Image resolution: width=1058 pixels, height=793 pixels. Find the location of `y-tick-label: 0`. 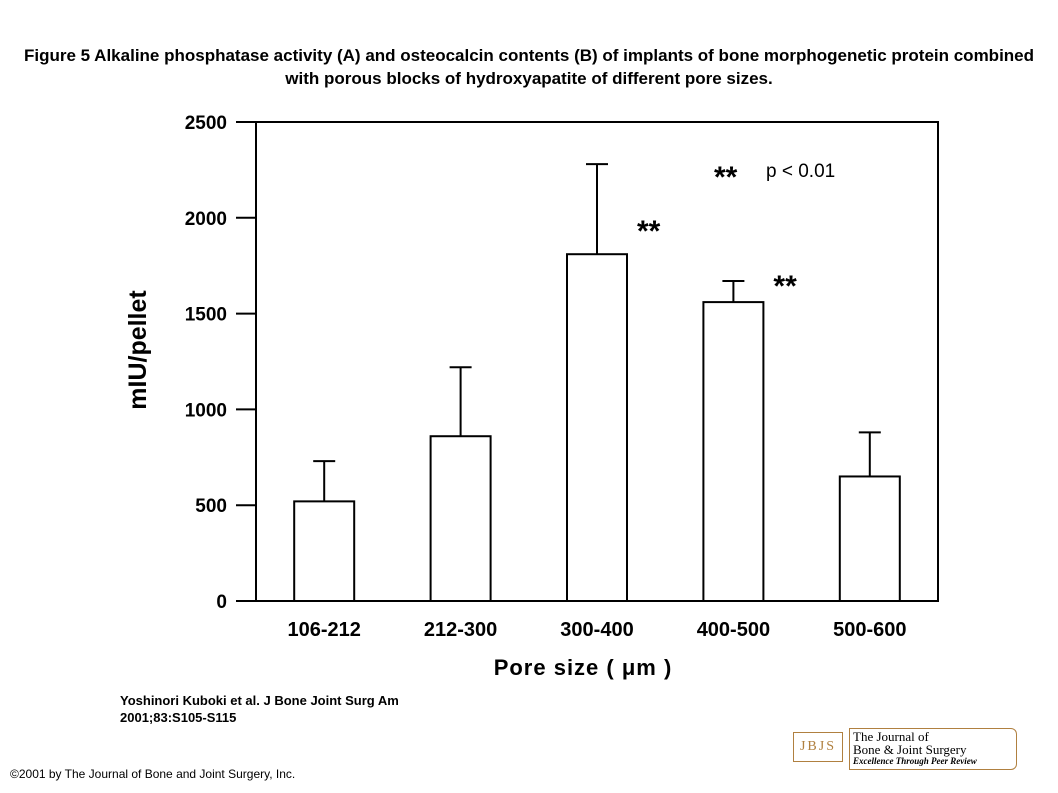

y-tick-label: 0 is located at coordinates (221, 602).